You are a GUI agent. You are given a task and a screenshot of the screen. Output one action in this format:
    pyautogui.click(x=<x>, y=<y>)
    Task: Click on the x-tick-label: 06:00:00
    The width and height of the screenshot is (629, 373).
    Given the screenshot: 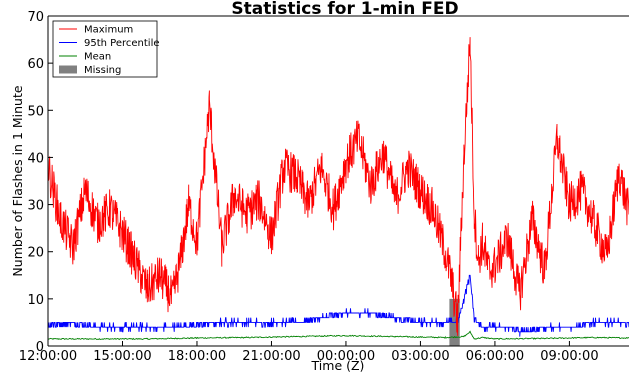 What is the action you would take?
    pyautogui.click(x=495, y=356)
    